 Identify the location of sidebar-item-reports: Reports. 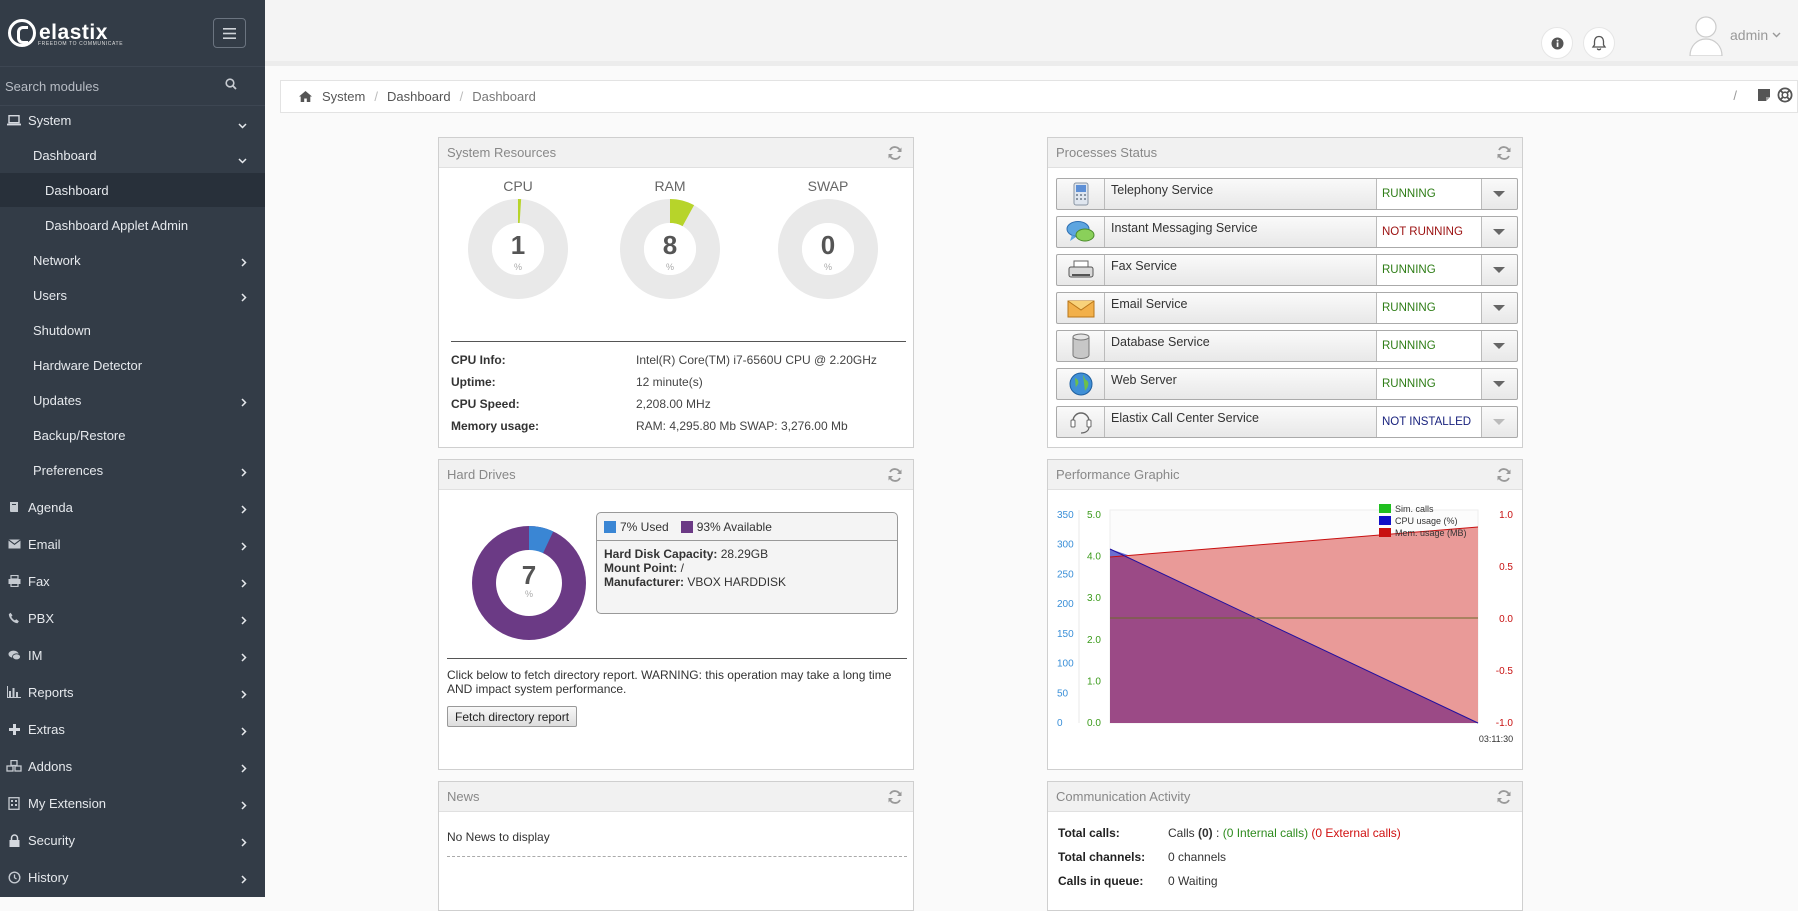
(132, 692).